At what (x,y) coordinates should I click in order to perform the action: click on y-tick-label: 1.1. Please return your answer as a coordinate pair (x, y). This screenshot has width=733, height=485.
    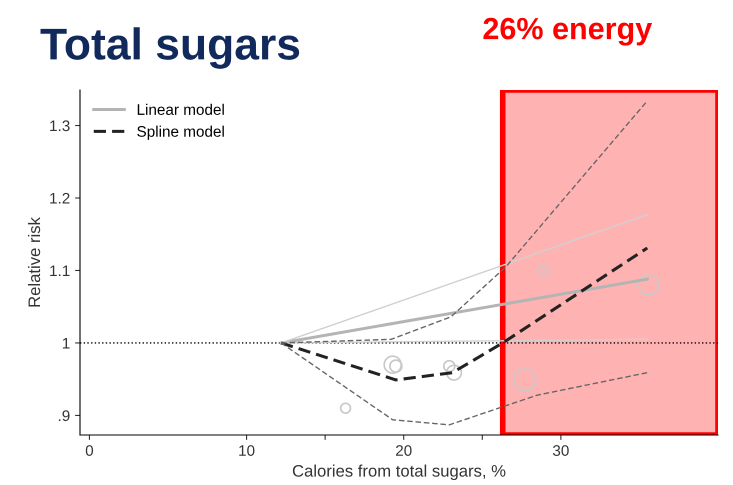
    Looking at the image, I should click on (60, 271).